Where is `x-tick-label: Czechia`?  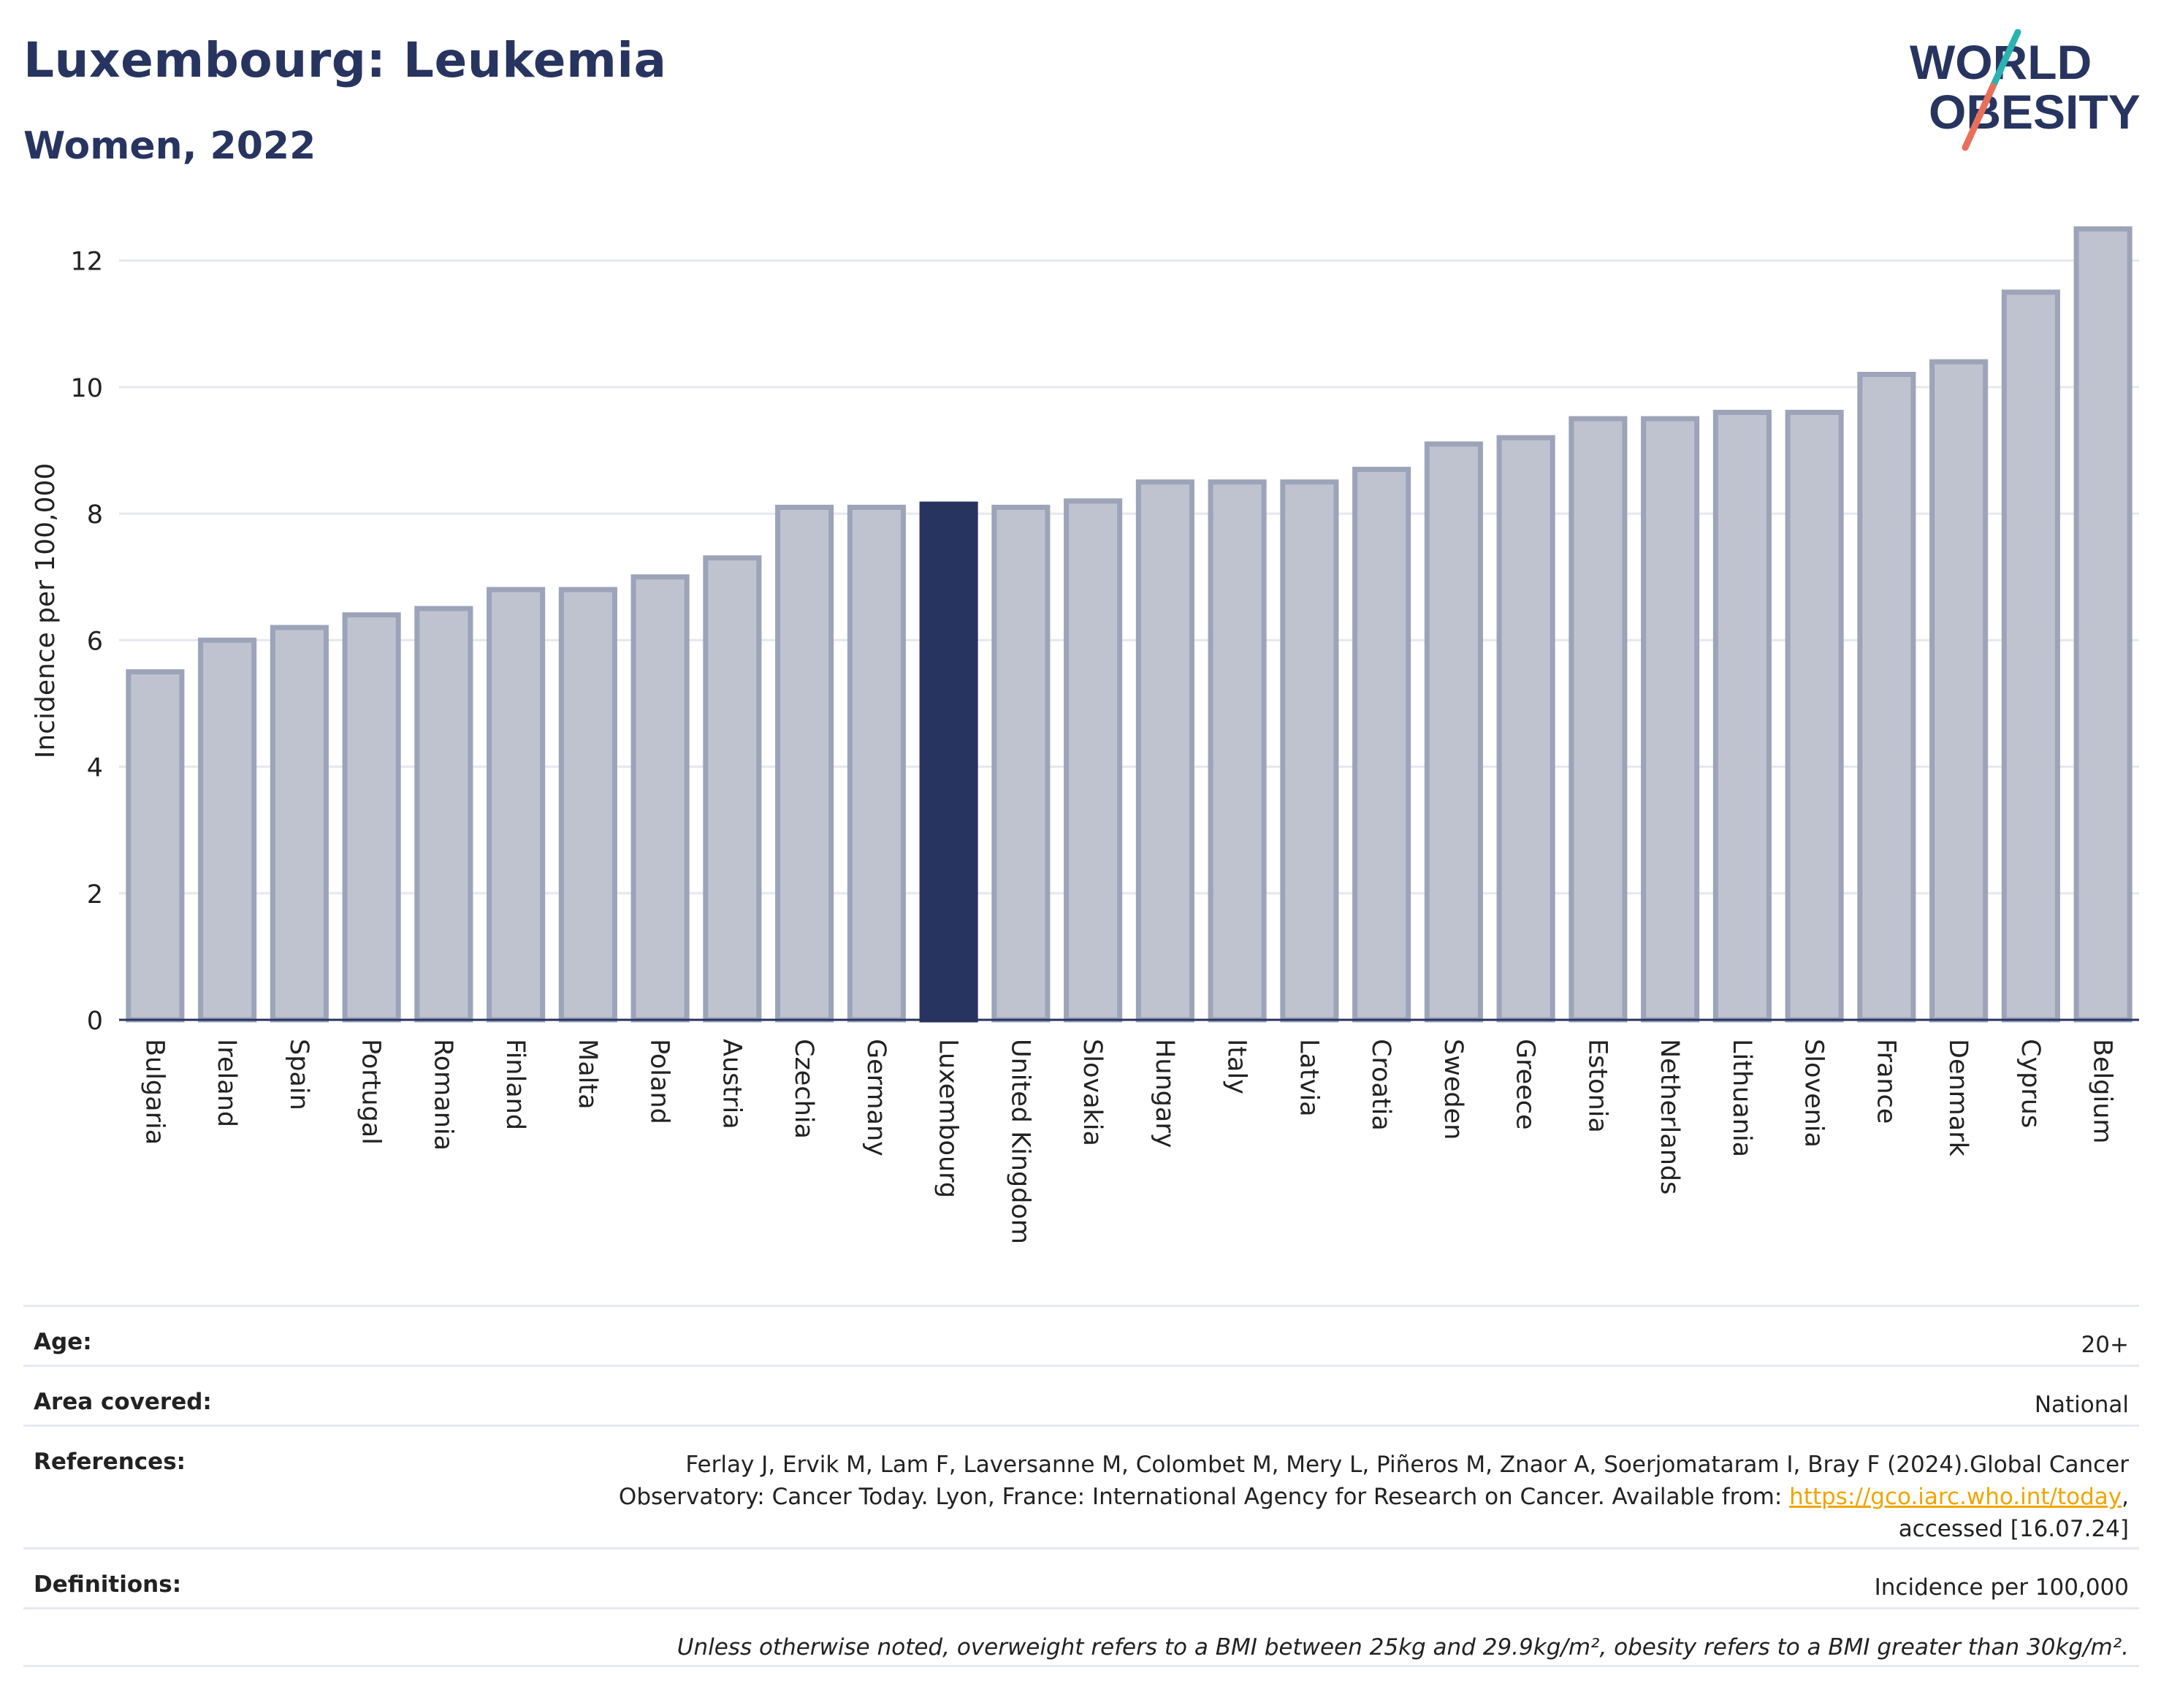 x-tick-label: Czechia is located at coordinates (804, 1089).